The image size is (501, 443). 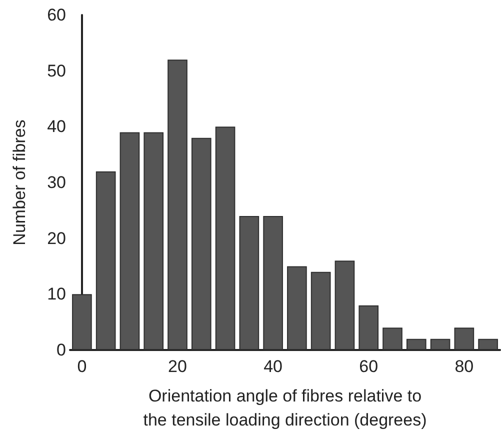 I want to click on x-axis-title: Orientation angle of fibres relative to the tensile loading direction (degrees), so click(x=285, y=408).